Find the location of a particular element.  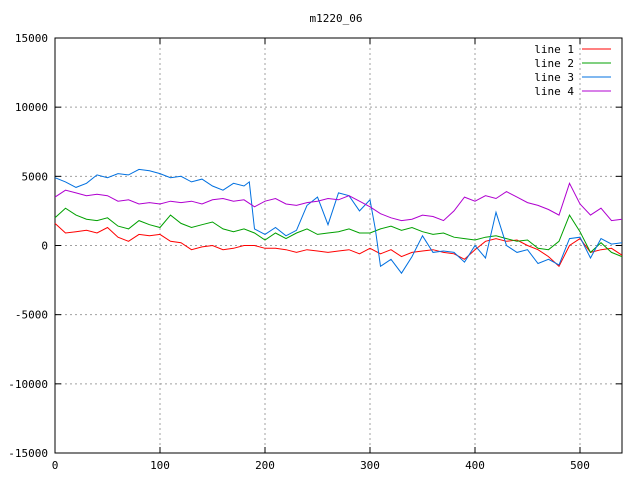

y-tick-label: 10000 is located at coordinates (31, 107).